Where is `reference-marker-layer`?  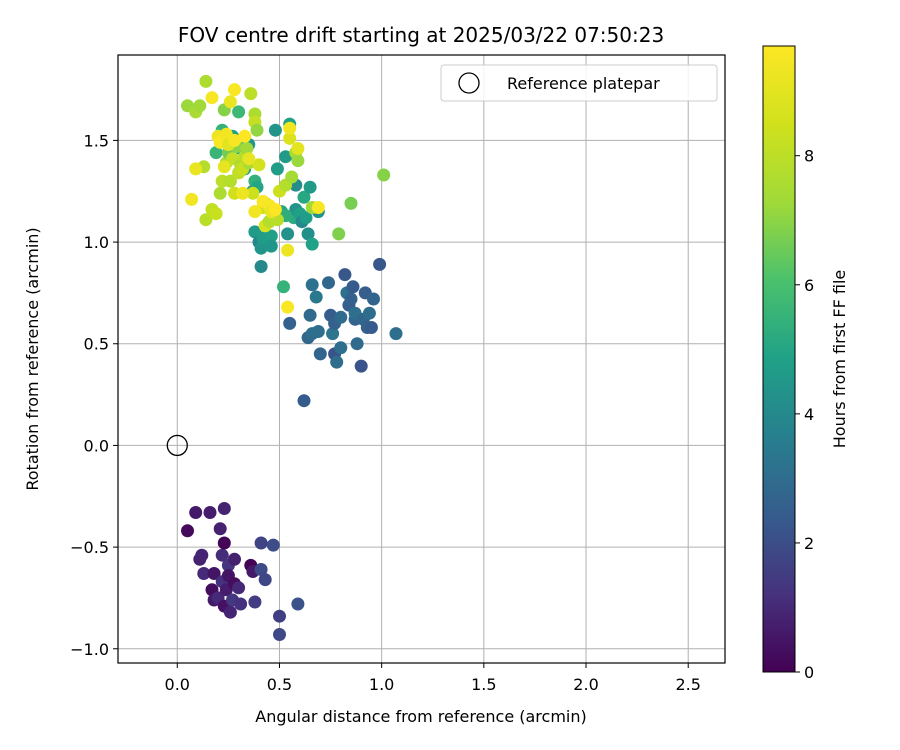
reference-marker-layer is located at coordinates (177, 445).